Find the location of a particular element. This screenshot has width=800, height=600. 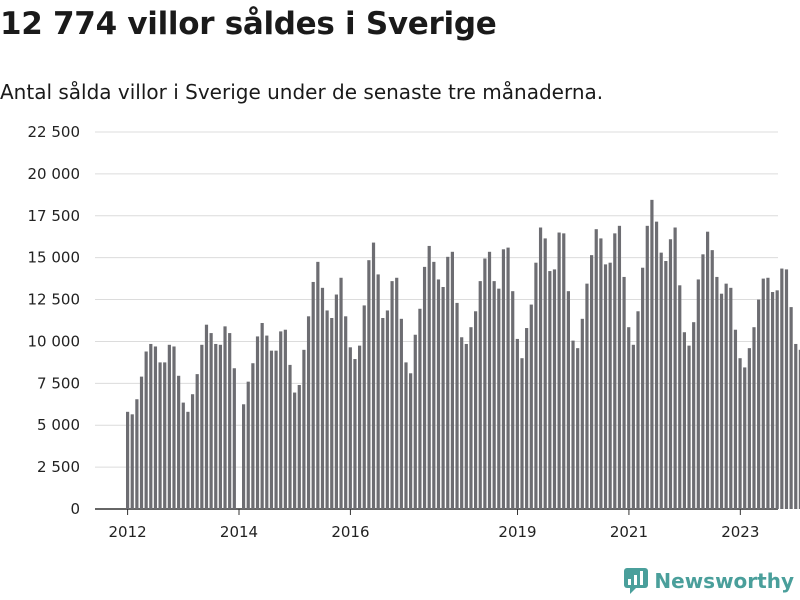

x-tick-label: 2014 is located at coordinates (239, 532).